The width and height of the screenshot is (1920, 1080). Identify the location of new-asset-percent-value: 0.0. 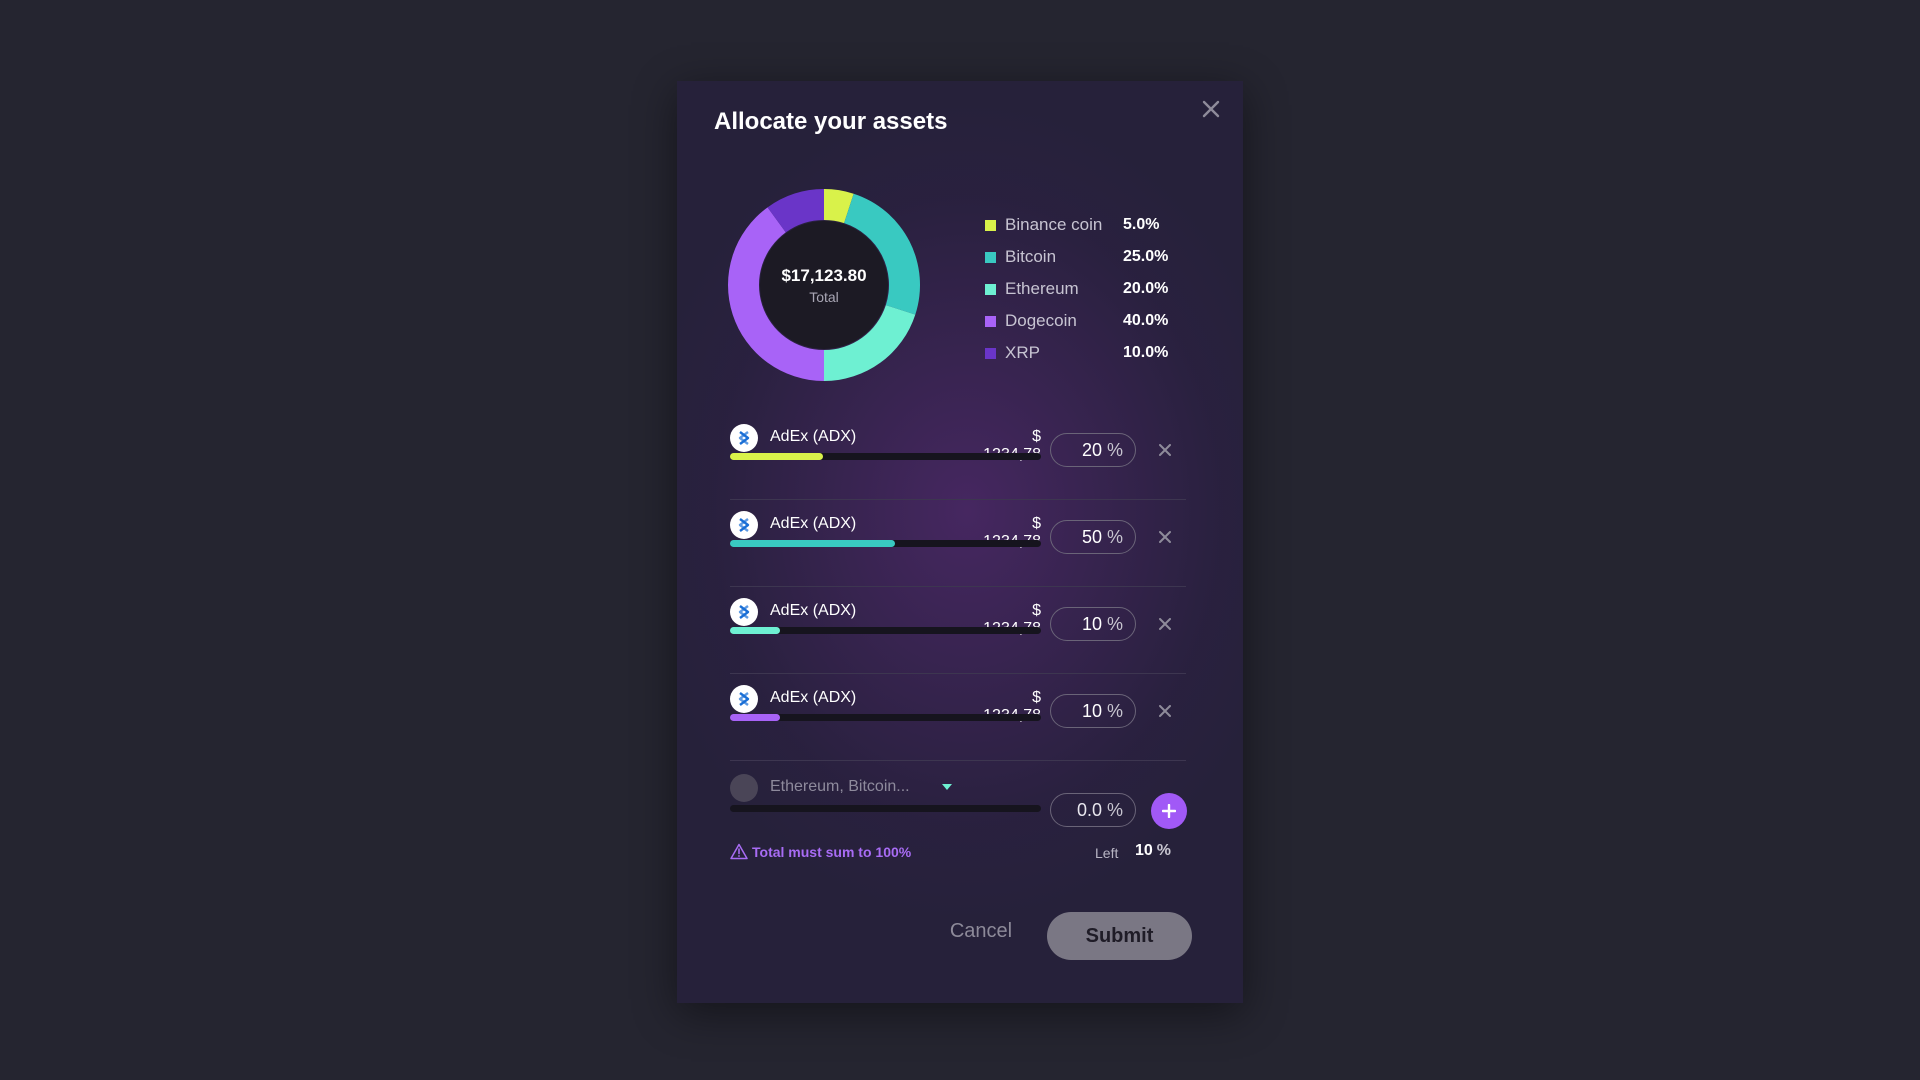
(1089, 809).